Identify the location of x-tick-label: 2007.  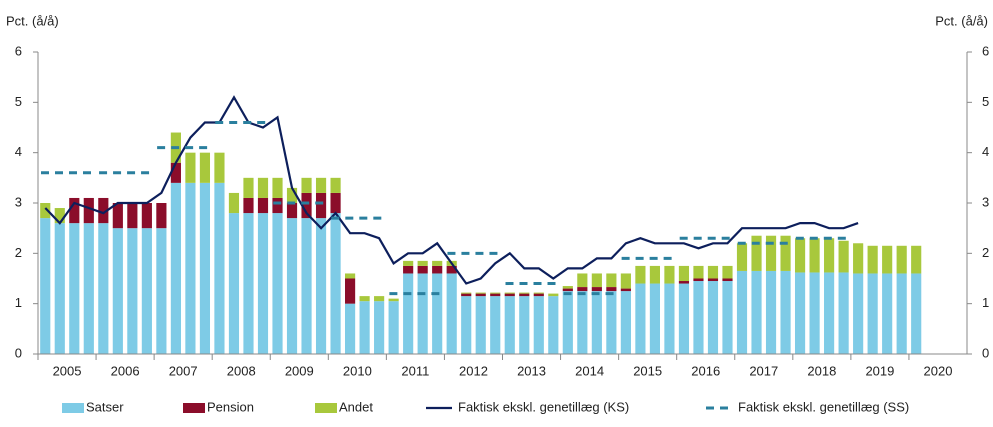
(183, 370).